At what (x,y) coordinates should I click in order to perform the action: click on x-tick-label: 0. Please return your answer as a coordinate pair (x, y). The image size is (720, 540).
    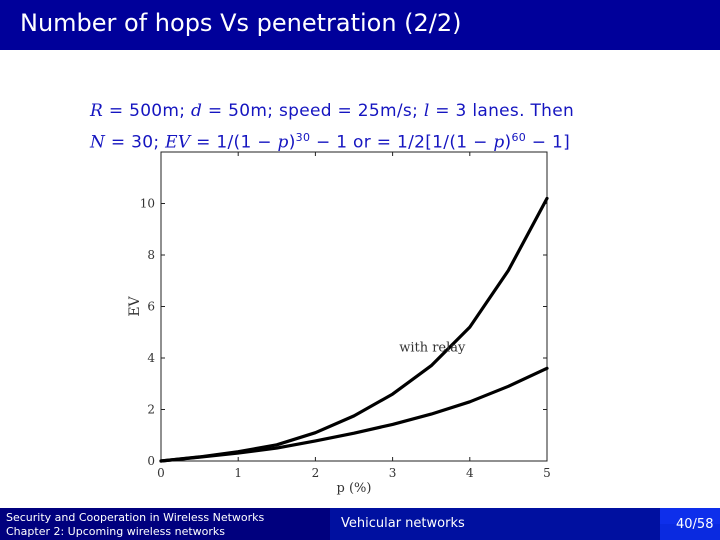
    Looking at the image, I should click on (161, 473).